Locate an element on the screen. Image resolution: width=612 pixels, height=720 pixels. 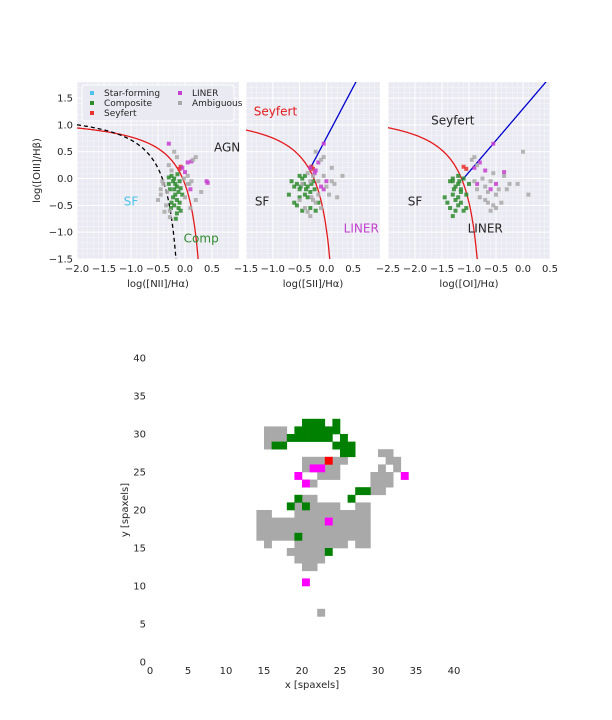
kewley-line is located at coordinates (288, 194).